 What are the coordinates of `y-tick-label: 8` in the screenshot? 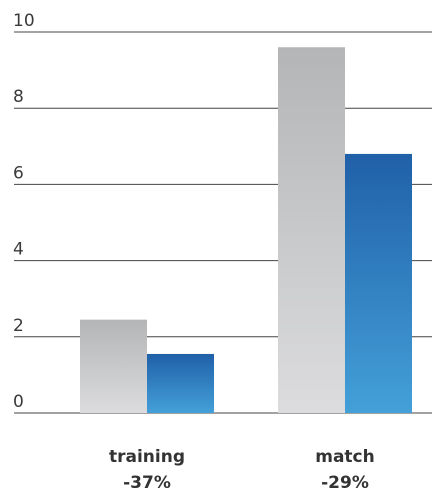 It's located at (18, 97).